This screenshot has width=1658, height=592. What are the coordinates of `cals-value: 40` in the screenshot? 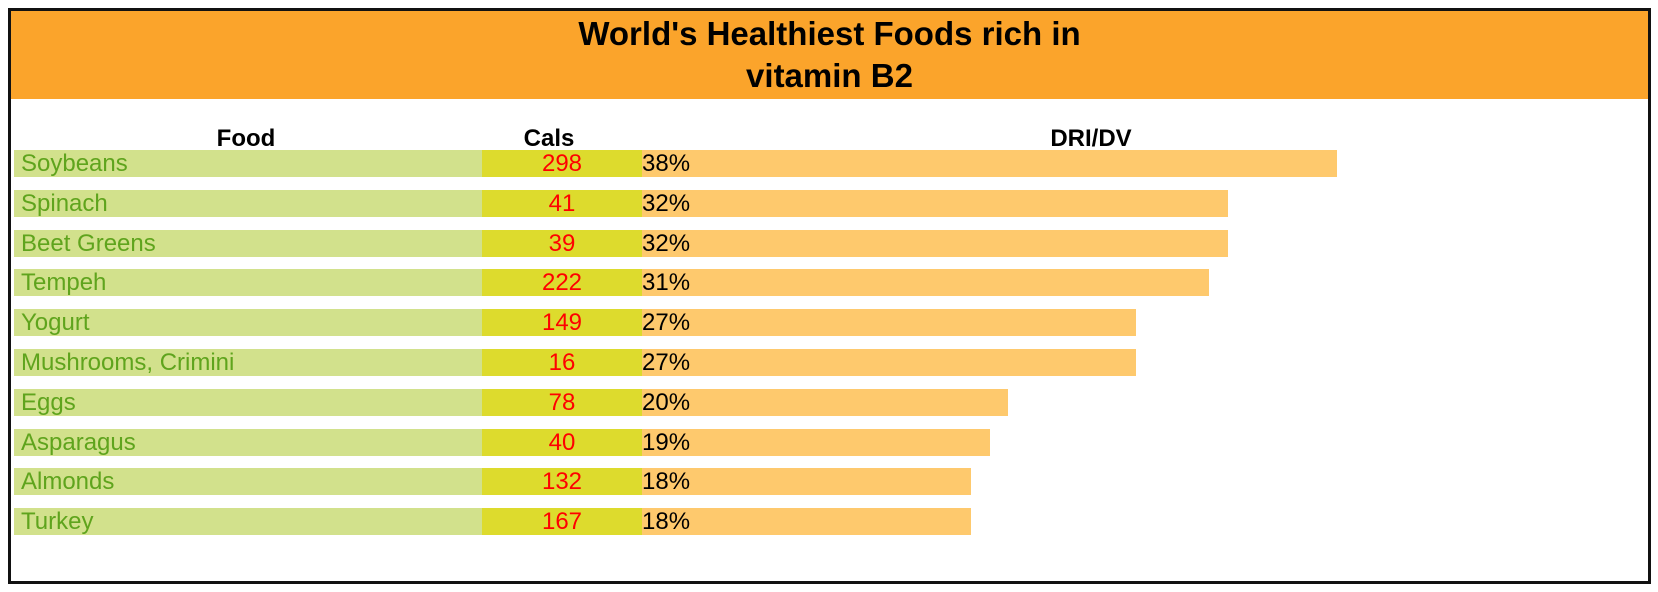 It's located at (562, 442).